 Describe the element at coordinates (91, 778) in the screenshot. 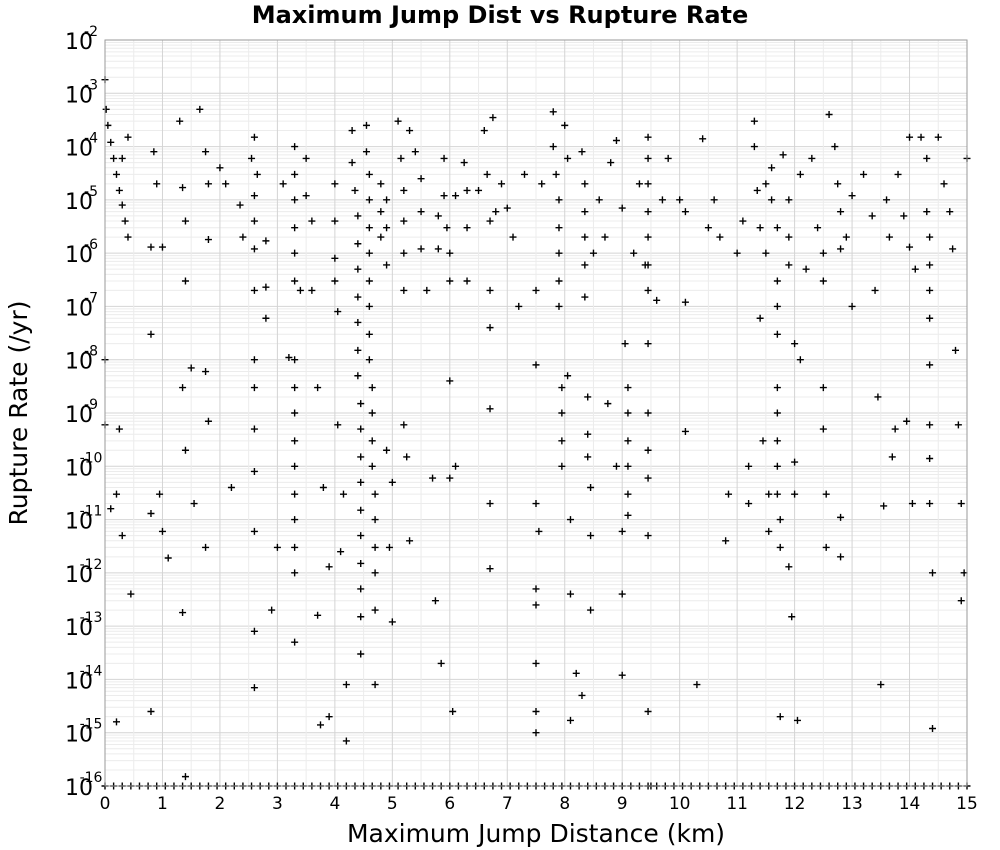

I see `y-tick-exponent: -16` at that location.